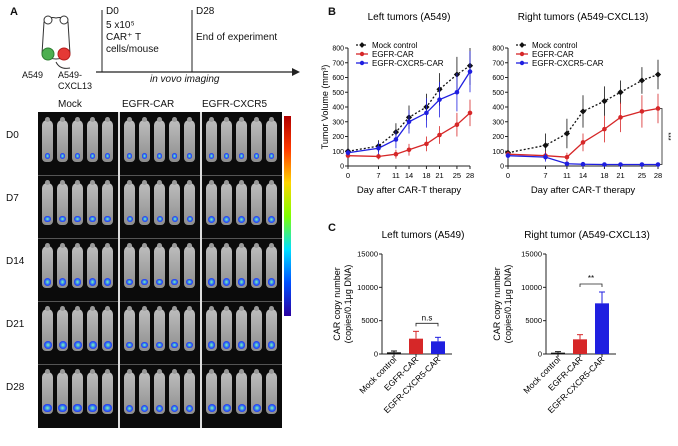 The image size is (678, 446). What do you see at coordinates (583, 113) in the screenshot?
I see `series-line` at bounding box center [583, 113].